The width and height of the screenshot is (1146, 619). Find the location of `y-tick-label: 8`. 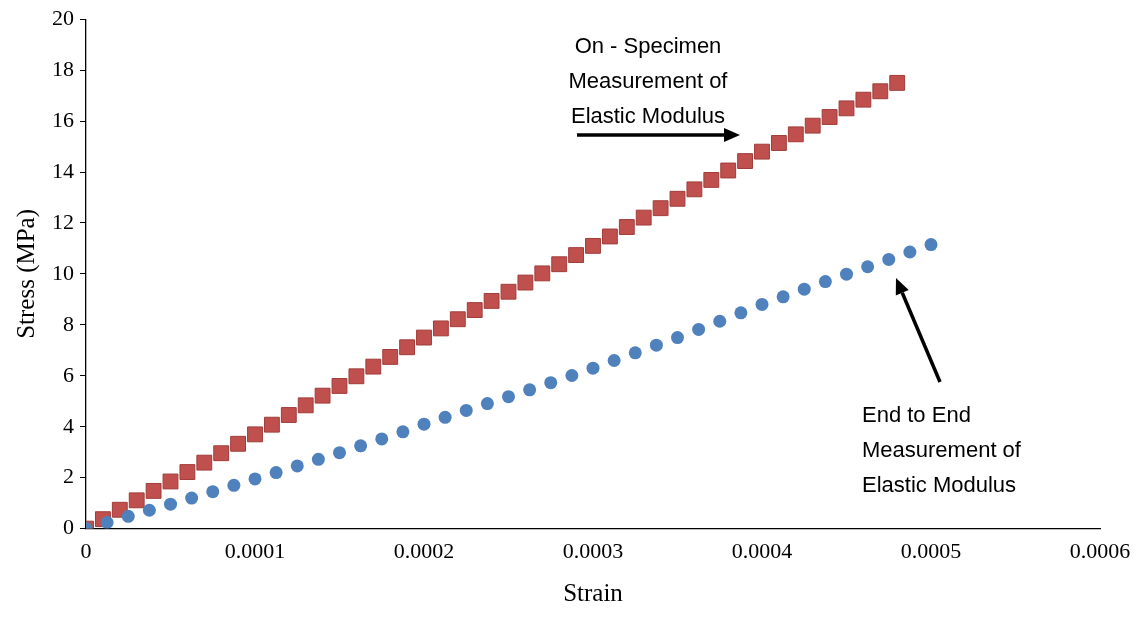

y-tick-label: 8 is located at coordinates (68, 323).